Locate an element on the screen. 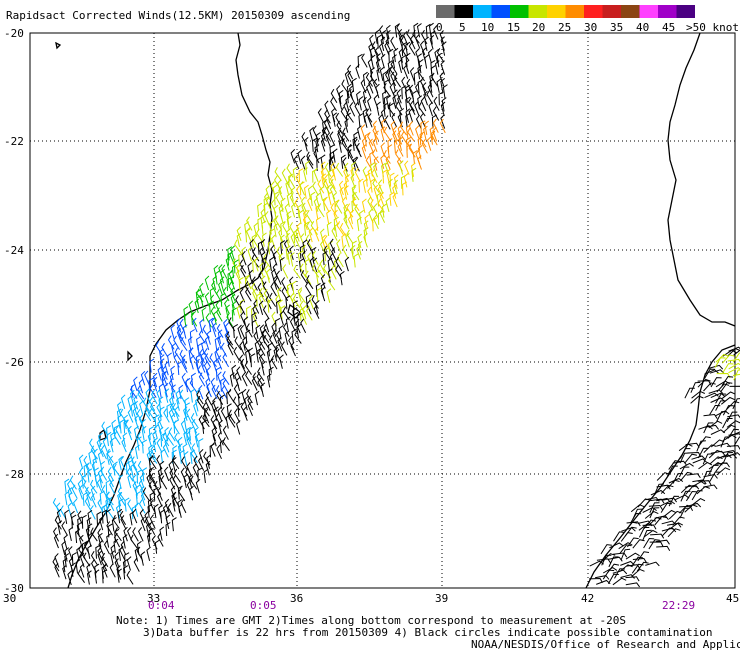 This screenshot has width=740, height=650. lon-label-33: 33 is located at coordinates (153, 598).